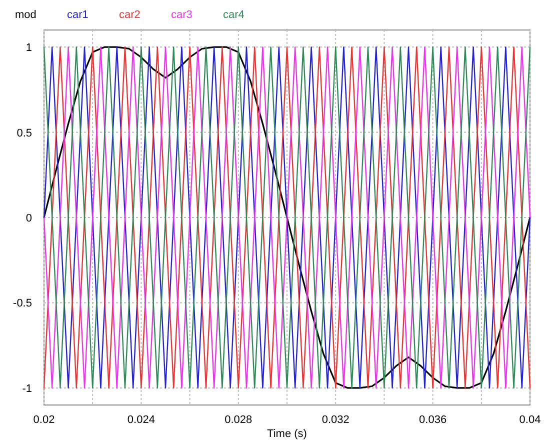 The image size is (557, 440). What do you see at coordinates (433, 420) in the screenshot?
I see `x-tick-label: 0.036` at bounding box center [433, 420].